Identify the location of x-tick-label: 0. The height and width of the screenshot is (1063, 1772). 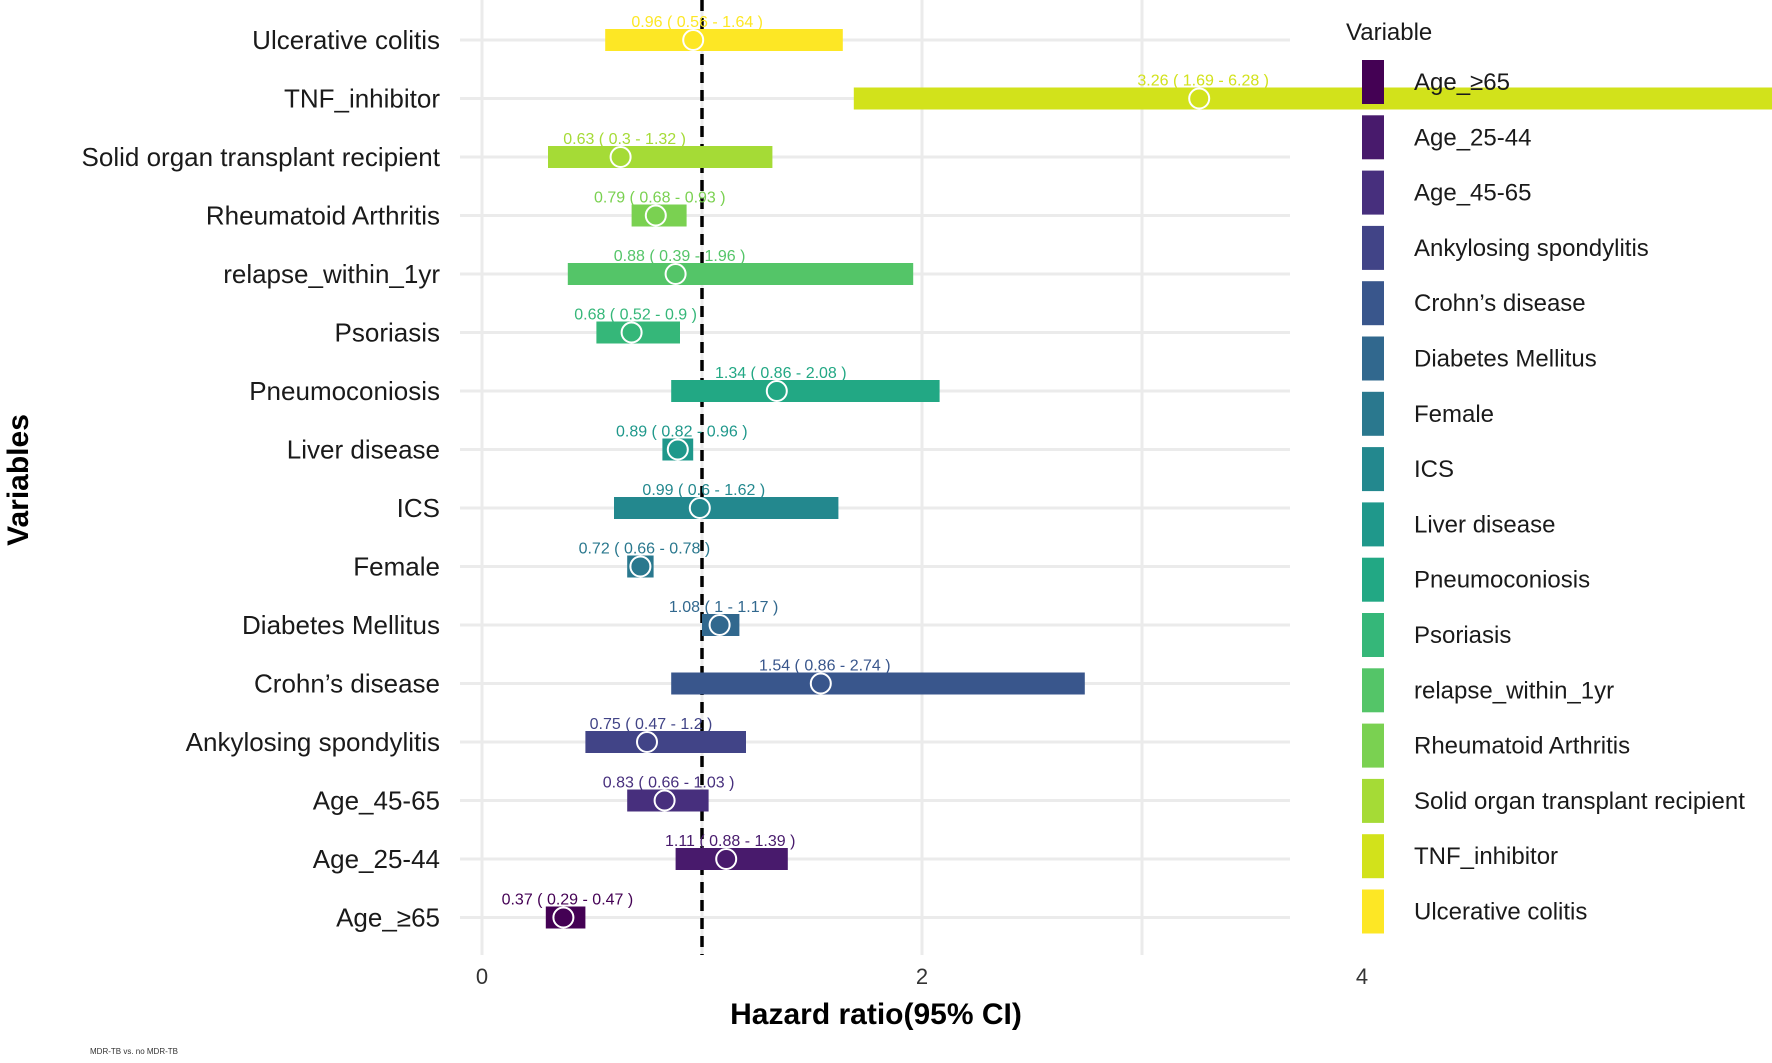
(482, 976).